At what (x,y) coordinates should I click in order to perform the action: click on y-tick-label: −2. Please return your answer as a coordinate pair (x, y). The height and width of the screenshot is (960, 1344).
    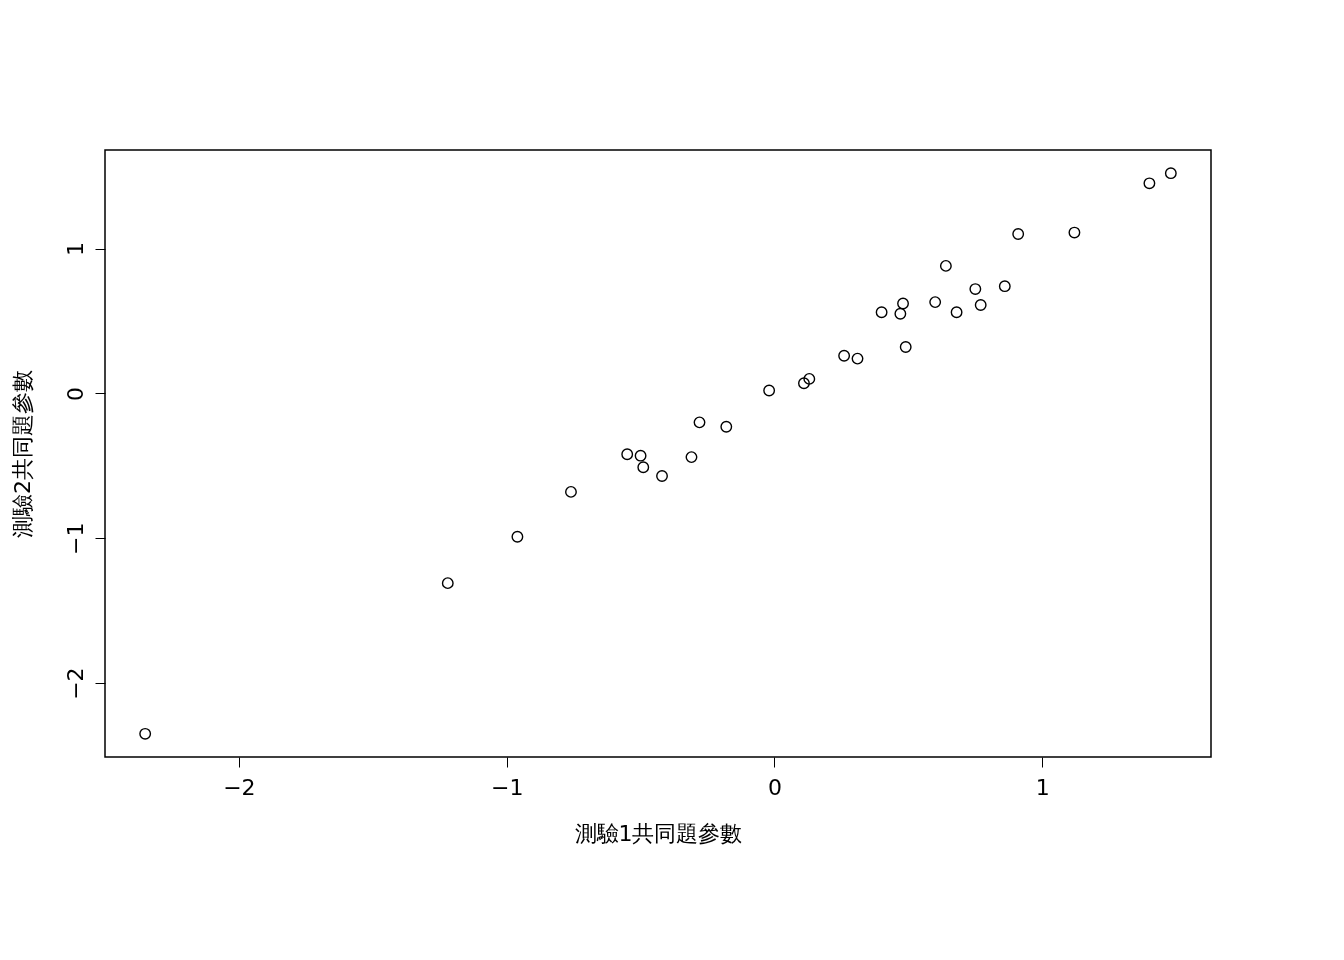
    Looking at the image, I should click on (75, 683).